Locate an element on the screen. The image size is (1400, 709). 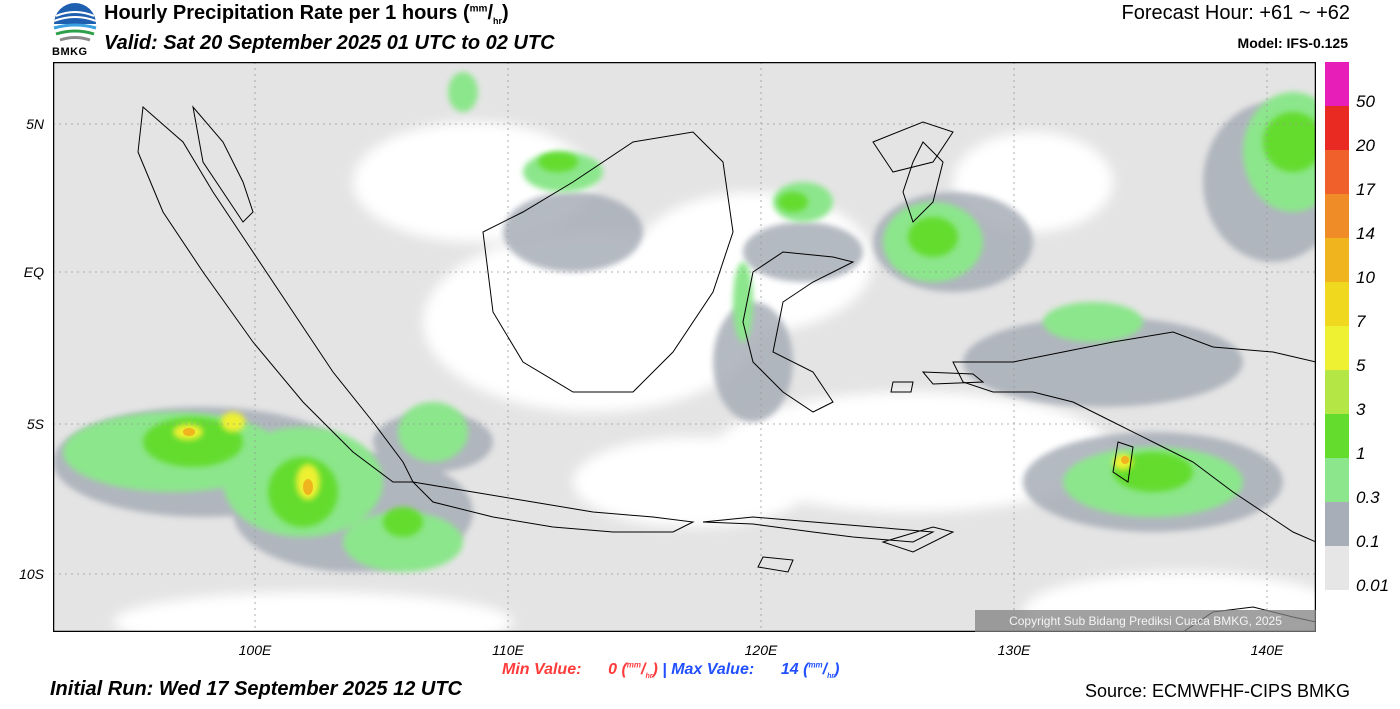
lat-label-5s: 5S is located at coordinates (35, 424).